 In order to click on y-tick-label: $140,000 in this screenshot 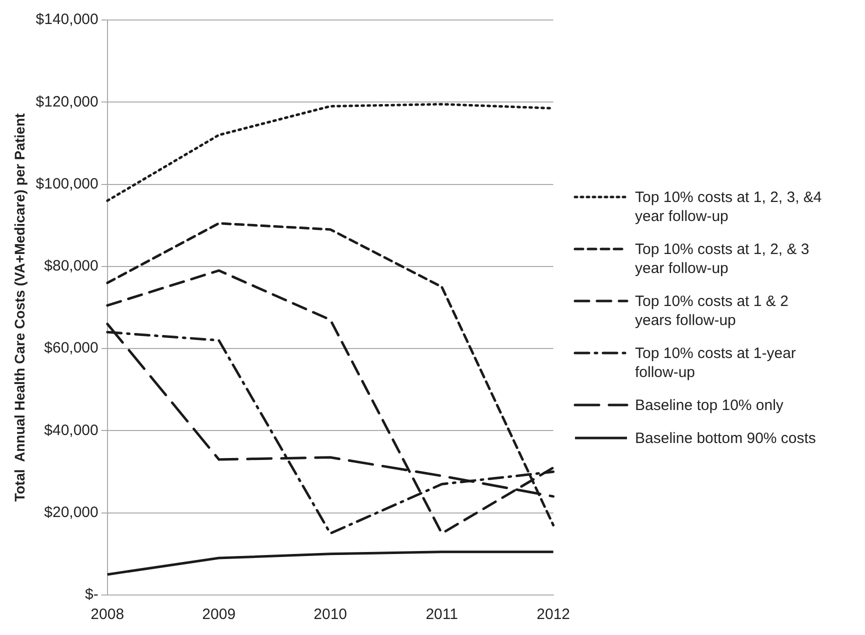, I will do `click(67, 19)`.